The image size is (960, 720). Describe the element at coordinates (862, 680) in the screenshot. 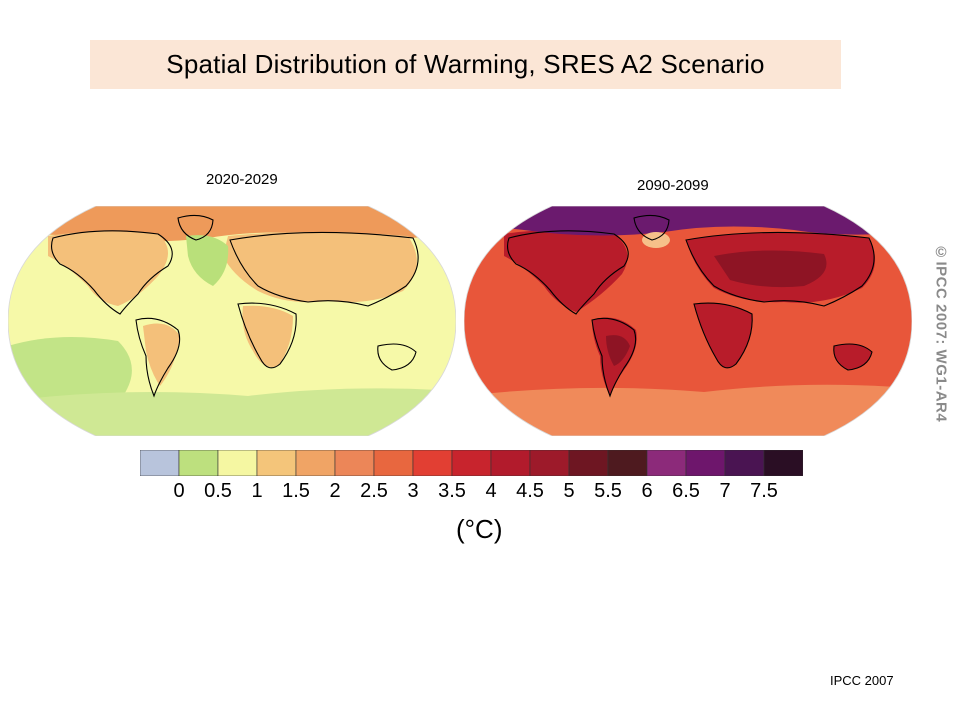

I see `source-credit: IPCC 2007` at that location.